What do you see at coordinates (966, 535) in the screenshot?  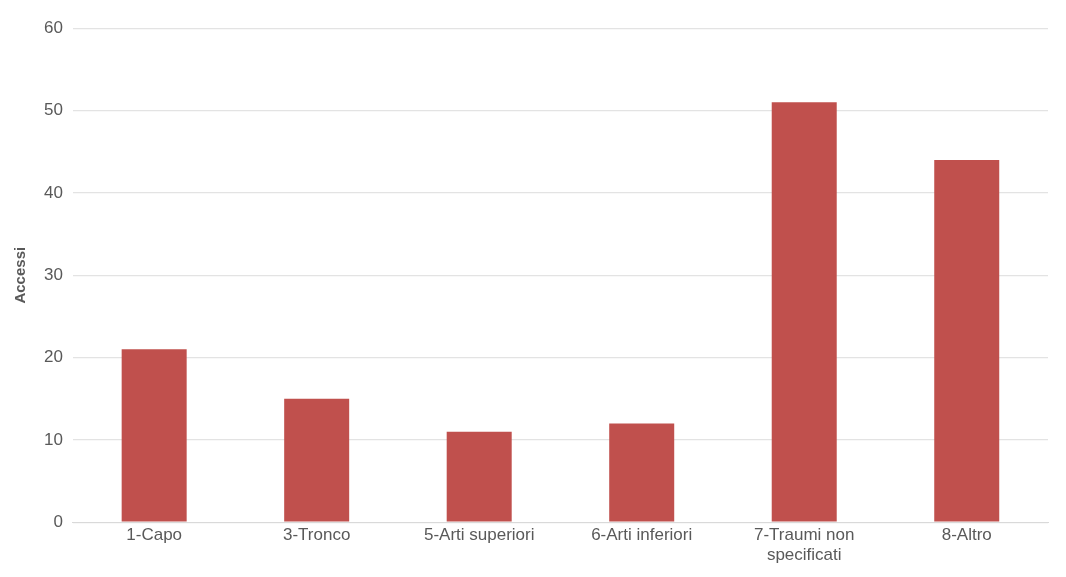 I see `x-tick-label: 8-Altro` at bounding box center [966, 535].